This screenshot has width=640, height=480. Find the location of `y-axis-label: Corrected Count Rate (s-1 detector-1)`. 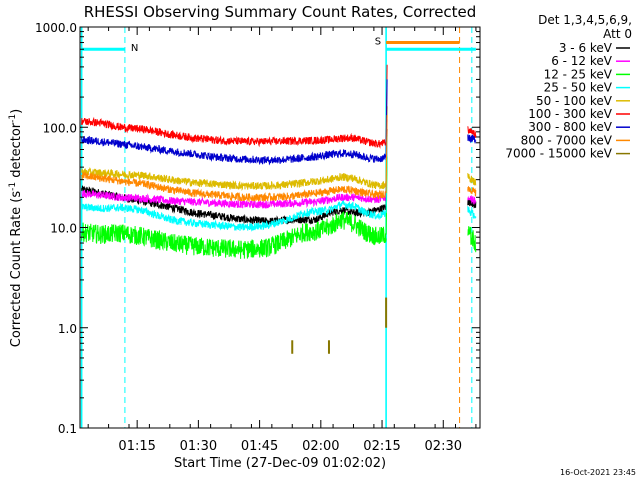

y-axis-label: Corrected Count Rate (s-1 detector-1) is located at coordinates (16, 228).